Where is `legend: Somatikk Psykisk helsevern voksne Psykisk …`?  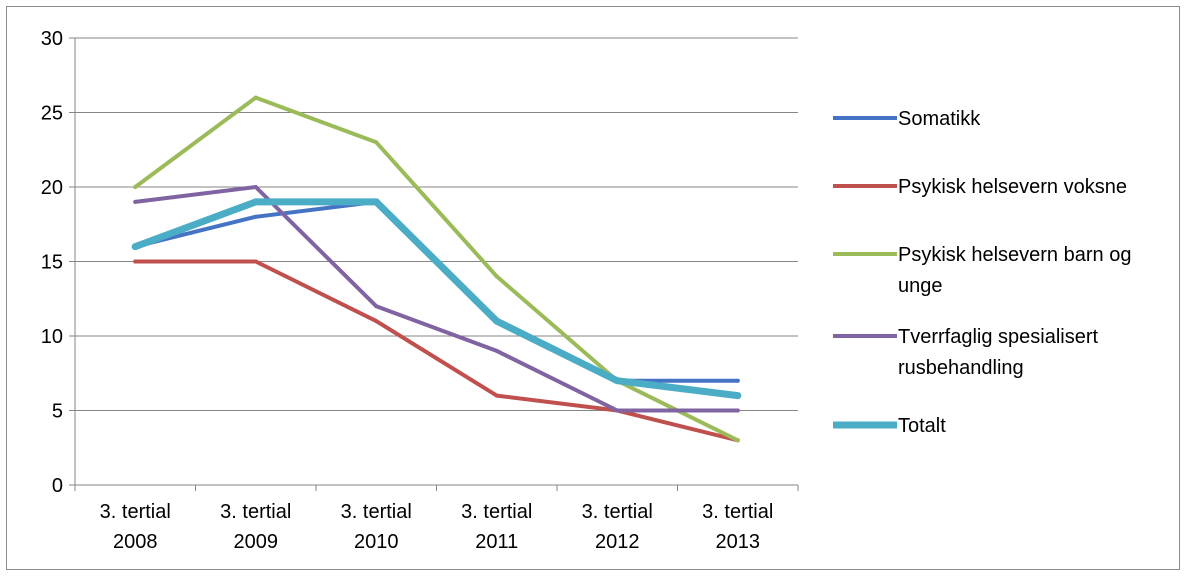 legend: Somatikk Psykisk helsevern voksne Psykisk … is located at coordinates (982, 272).